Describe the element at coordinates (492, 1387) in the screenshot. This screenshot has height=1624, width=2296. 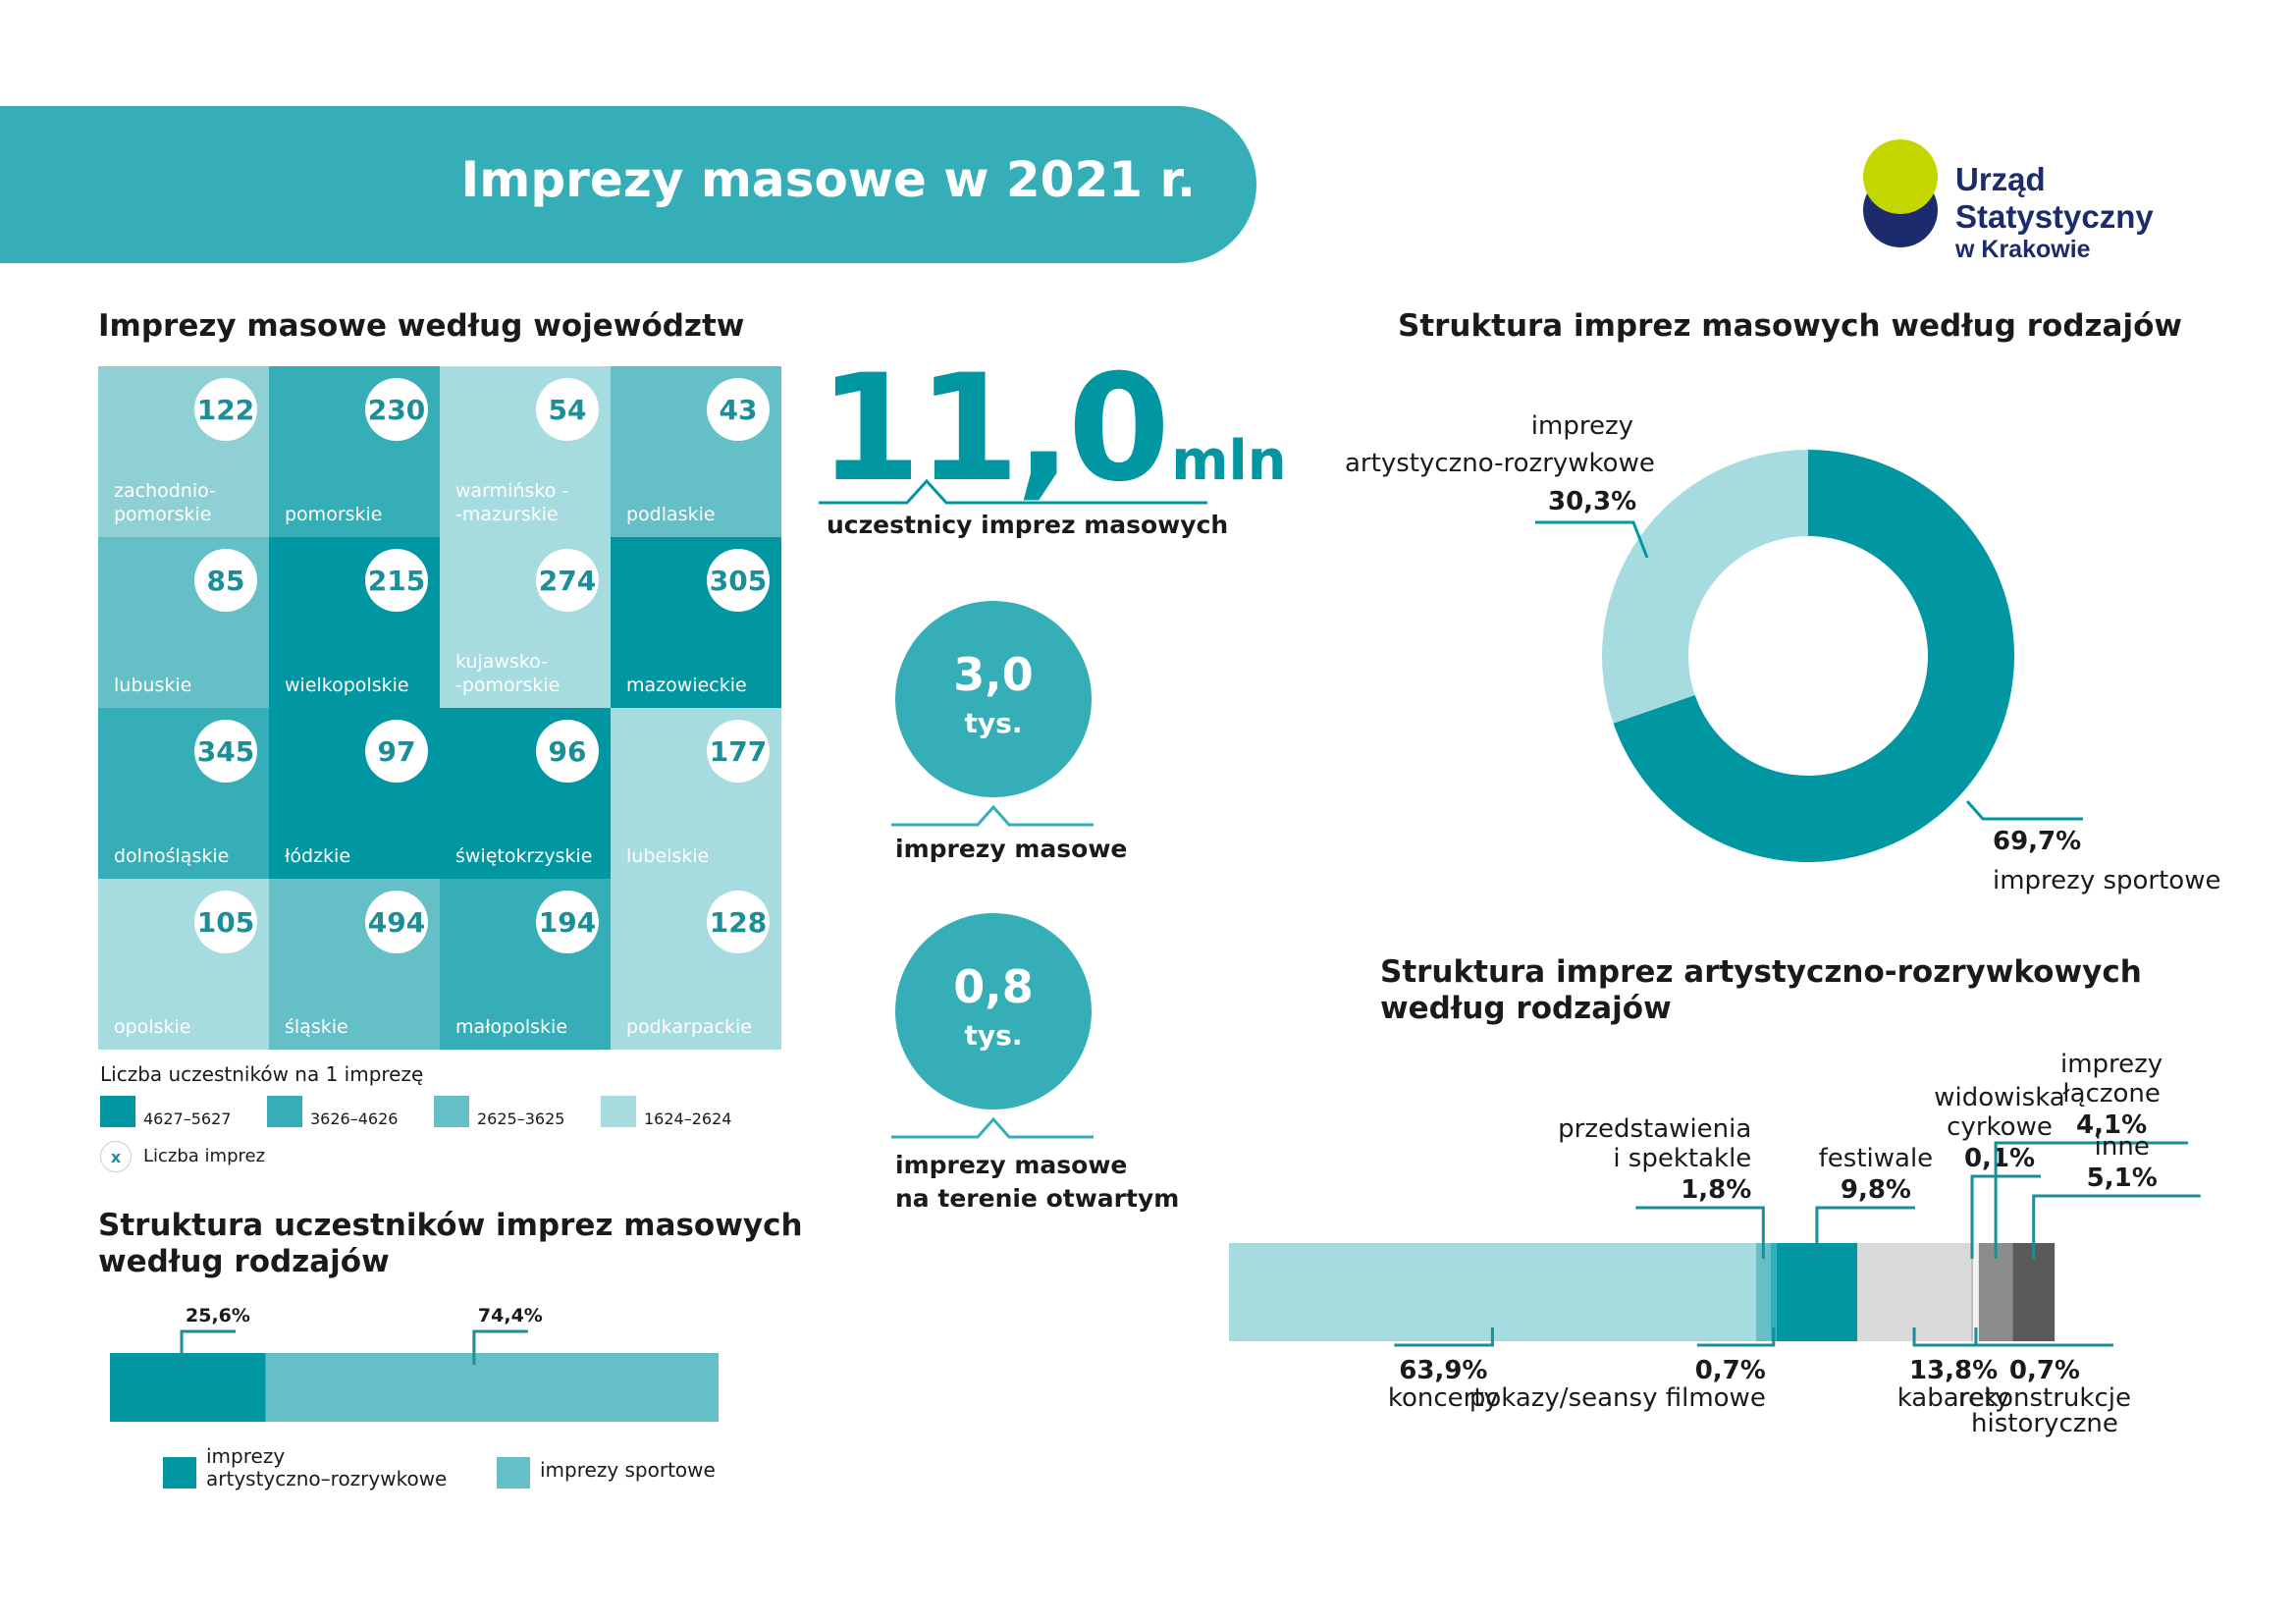
I see `participants-bar-segment` at that location.